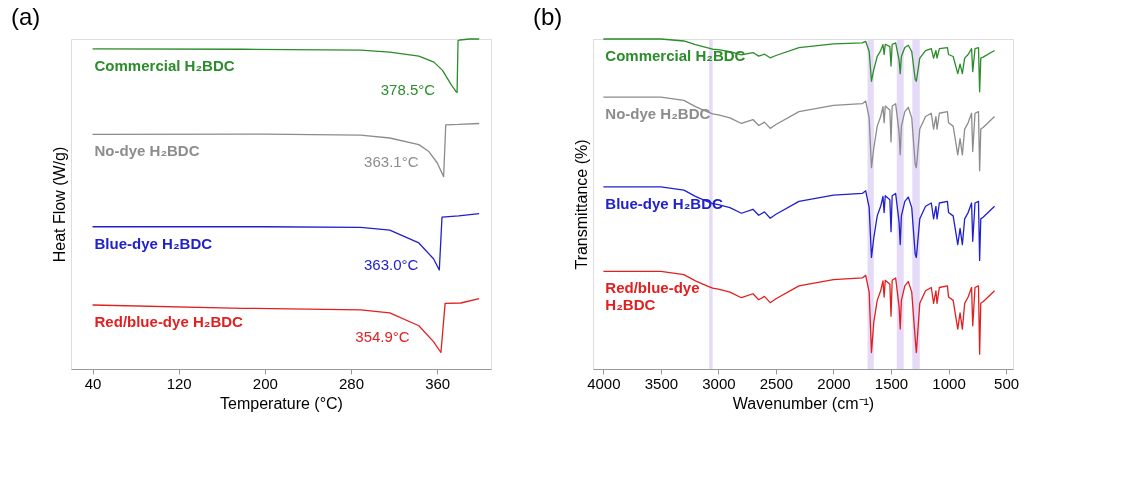  Describe the element at coordinates (408, 90) in the screenshot. I see `annotation: 378.5°C` at that location.